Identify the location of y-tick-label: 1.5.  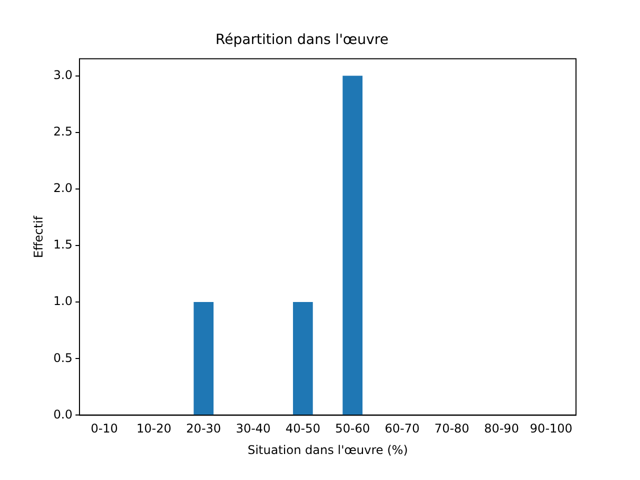
(62, 245).